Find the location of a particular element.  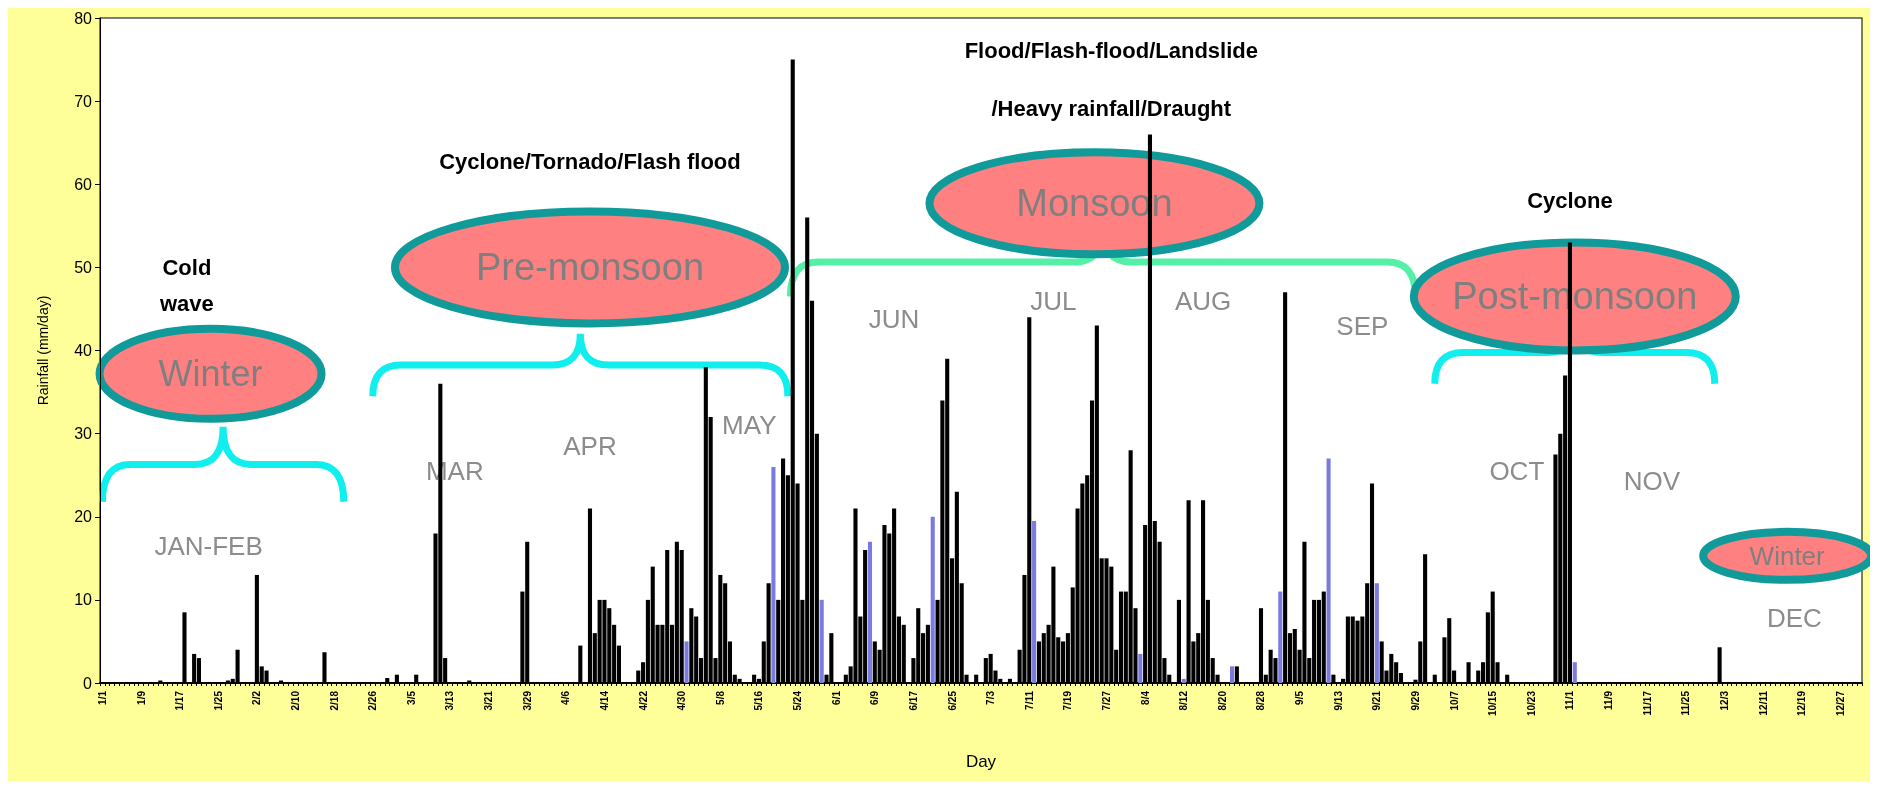

y-tick-label: 10 is located at coordinates (83, 600).